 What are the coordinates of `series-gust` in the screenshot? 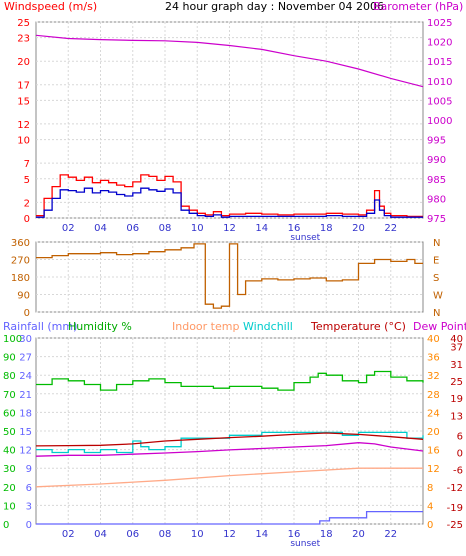 It's located at (229, 202).